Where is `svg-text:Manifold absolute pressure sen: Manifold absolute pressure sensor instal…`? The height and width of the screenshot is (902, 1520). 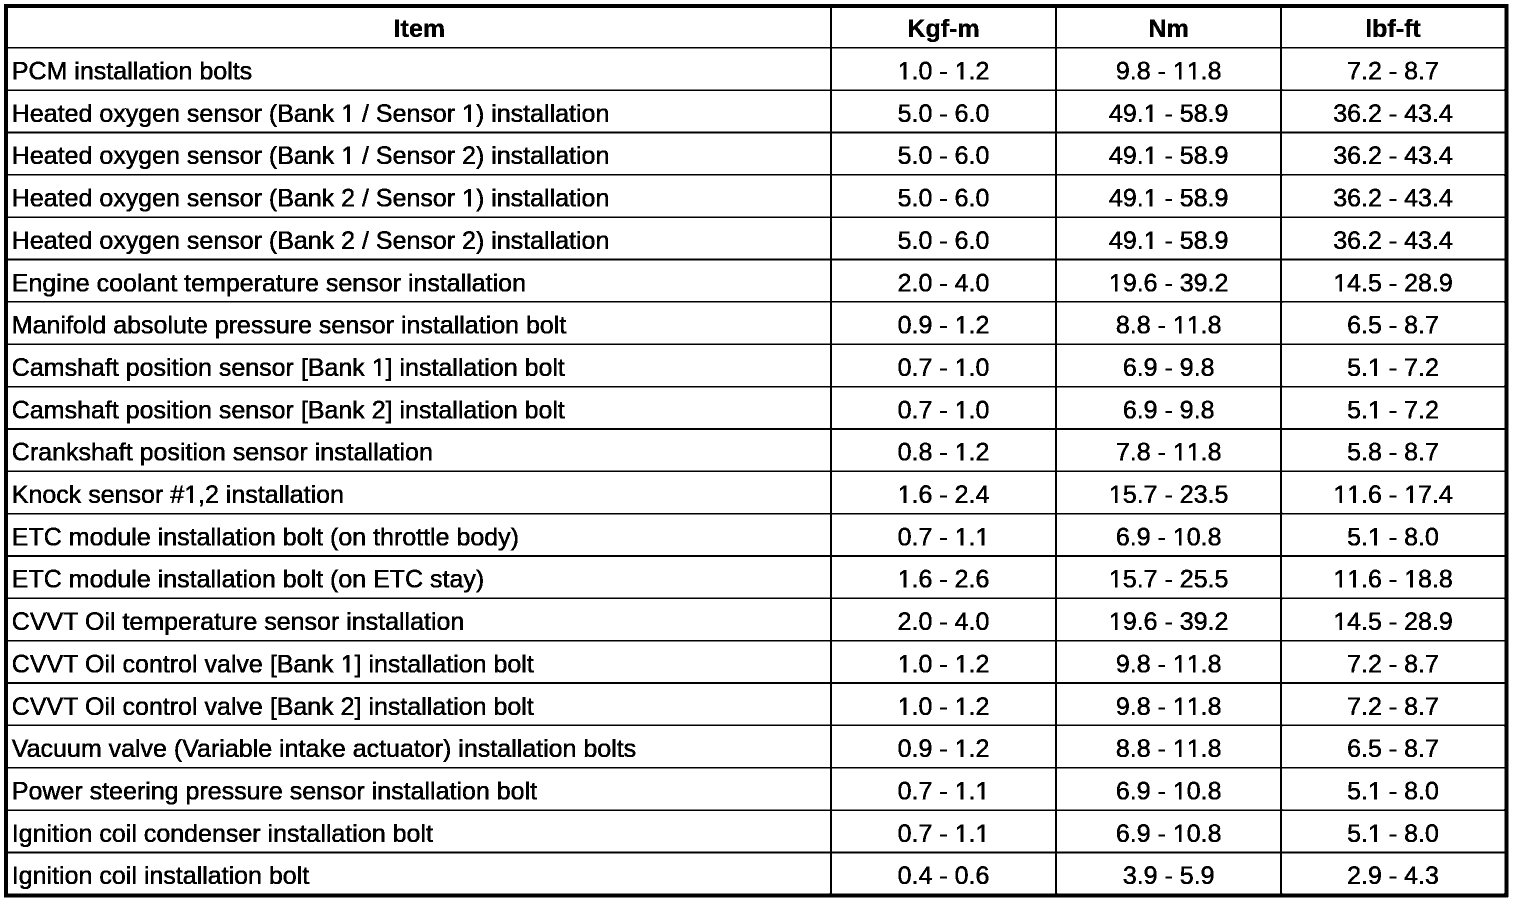
svg-text:Manifold absolute pressure sen: Manifold absolute pressure sensor instal… is located at coordinates (289, 326).